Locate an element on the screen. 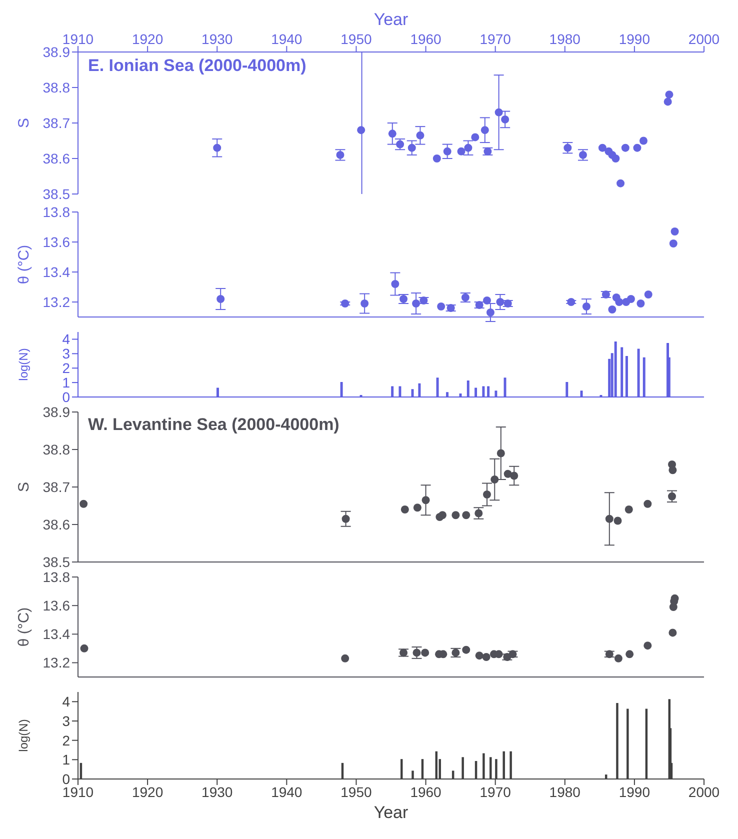 The image size is (738, 839). x-tick-label: 2000 is located at coordinates (704, 39).